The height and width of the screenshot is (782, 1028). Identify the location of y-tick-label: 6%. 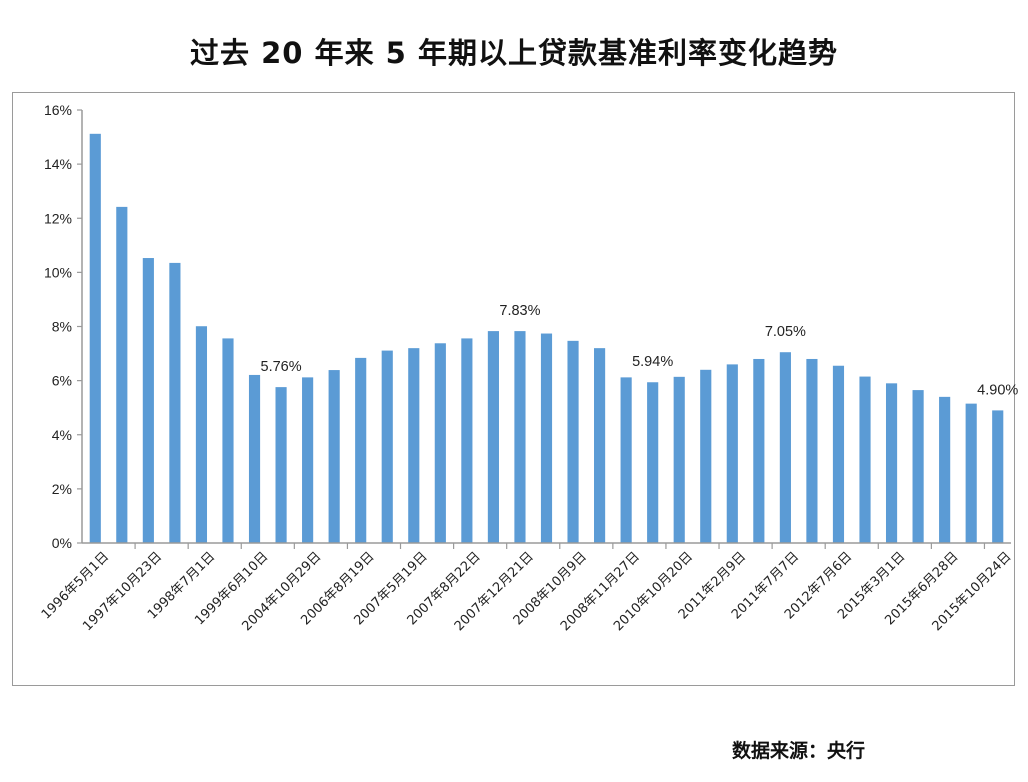
(62, 381).